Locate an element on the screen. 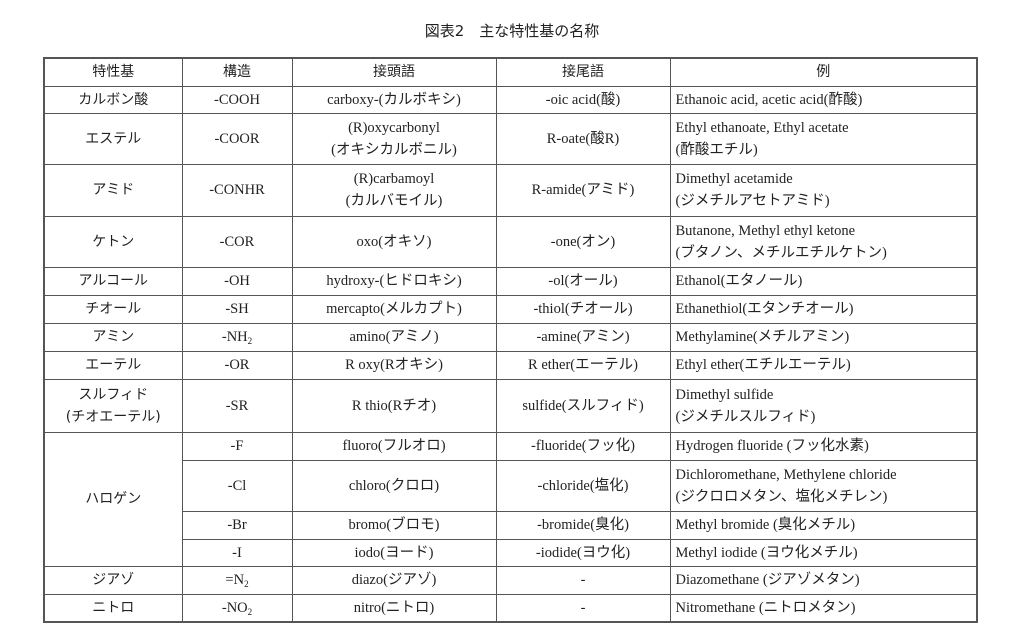 The height and width of the screenshot is (643, 1024). suffix-cell: R-oate(酸R) is located at coordinates (583, 138).